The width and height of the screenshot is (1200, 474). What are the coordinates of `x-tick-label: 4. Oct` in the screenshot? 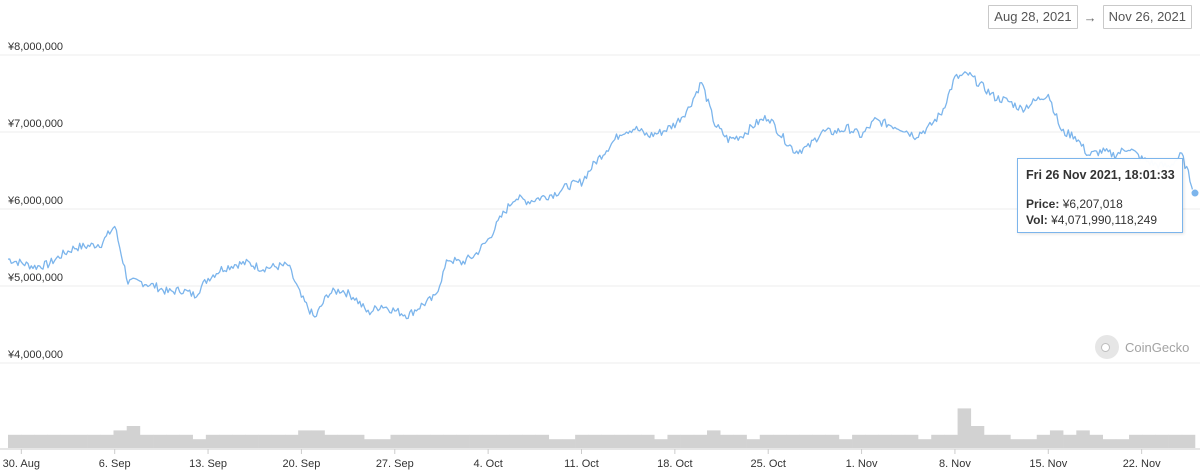 It's located at (487, 464).